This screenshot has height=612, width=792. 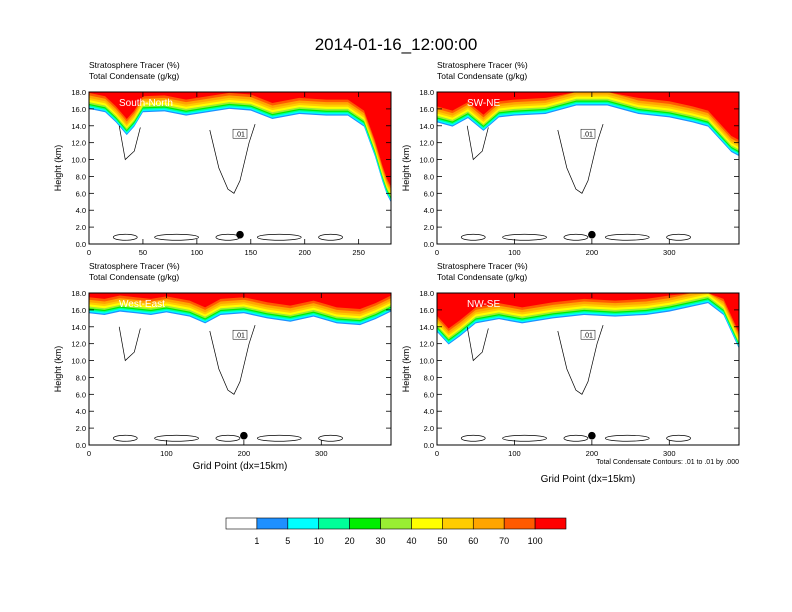 I want to click on colorbar-label: 10, so click(x=319, y=541).